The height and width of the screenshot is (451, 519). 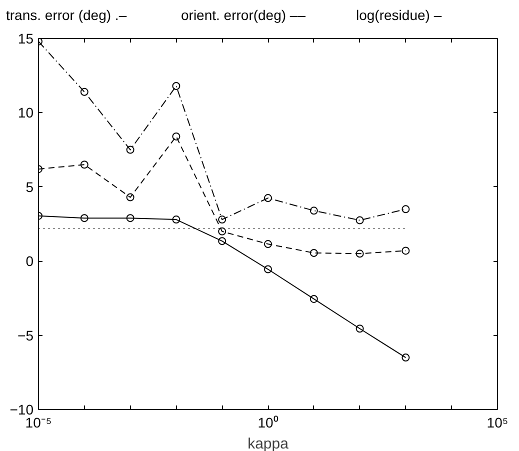 What do you see at coordinates (26, 38) in the screenshot?
I see `y-tick-label: 15` at bounding box center [26, 38].